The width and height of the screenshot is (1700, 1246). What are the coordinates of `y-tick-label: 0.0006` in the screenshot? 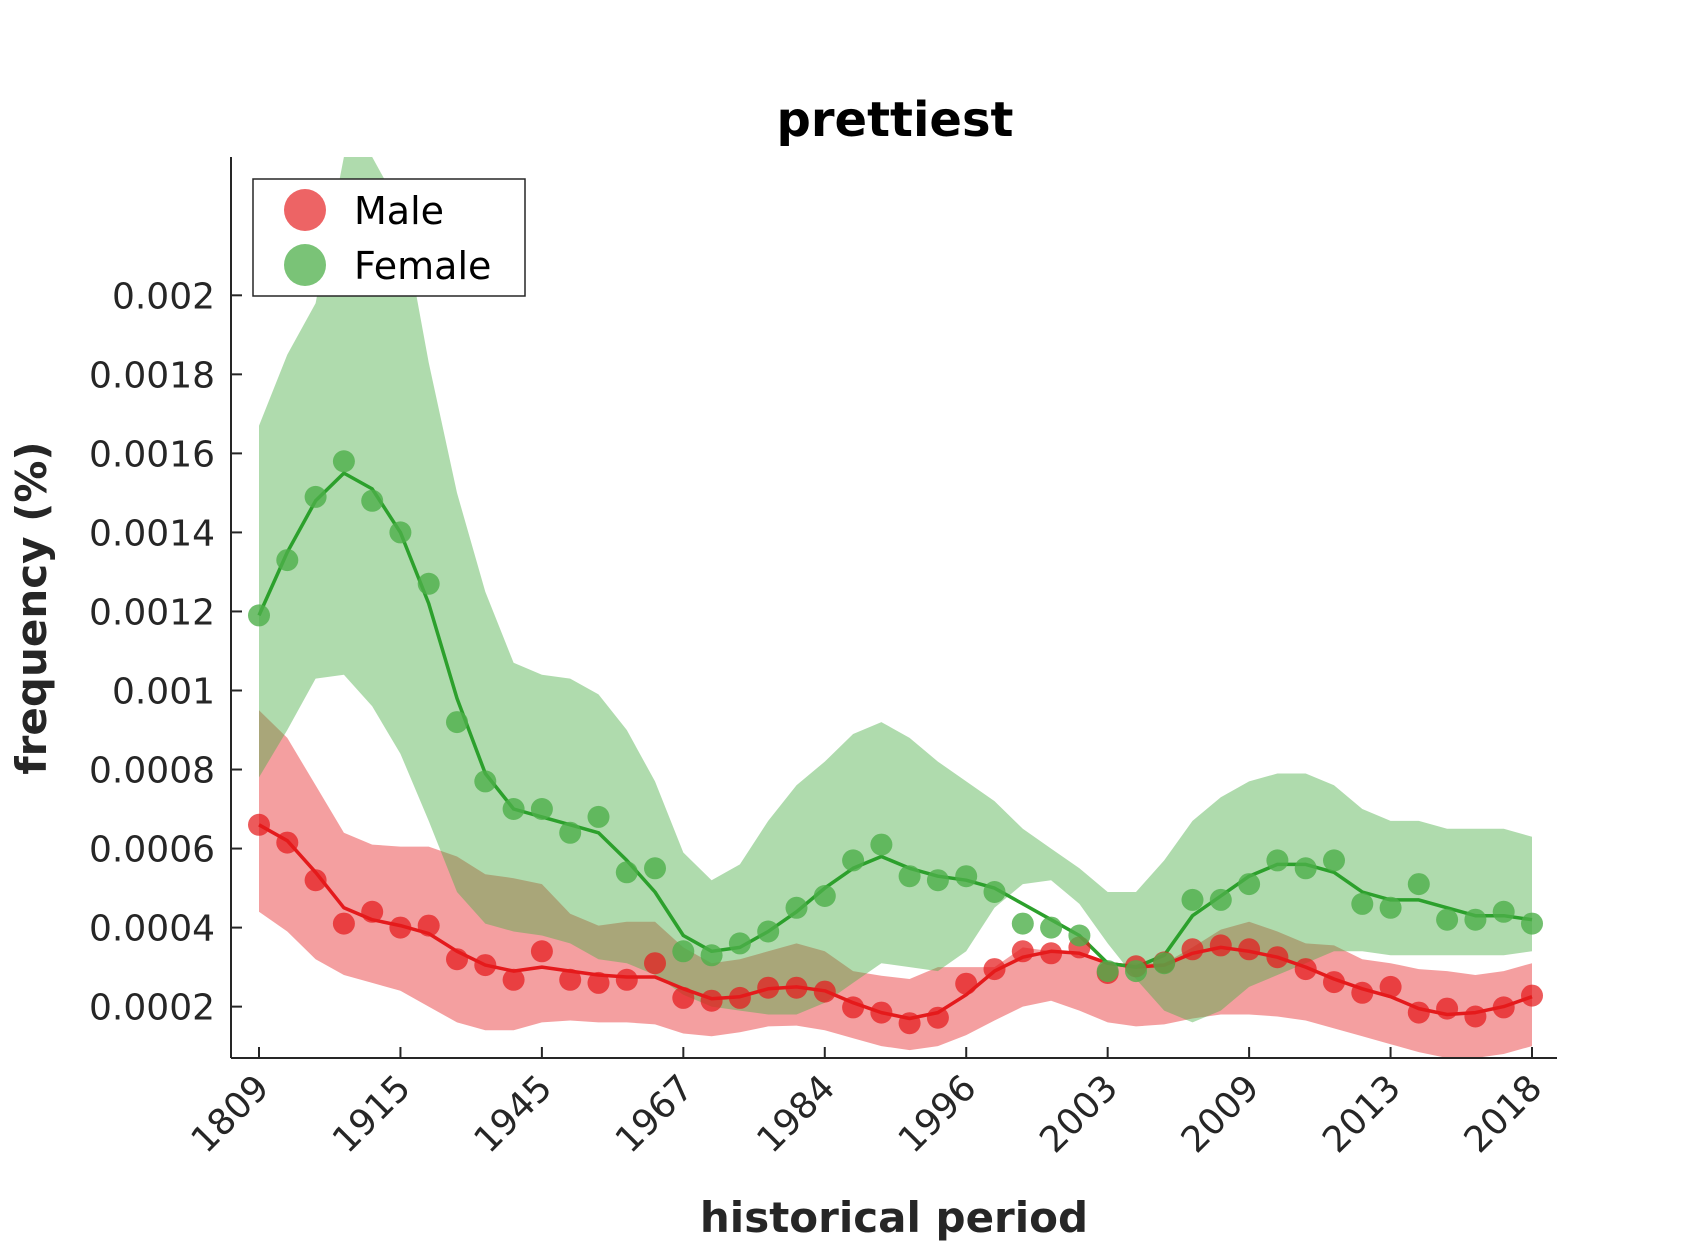 It's located at (152, 850).